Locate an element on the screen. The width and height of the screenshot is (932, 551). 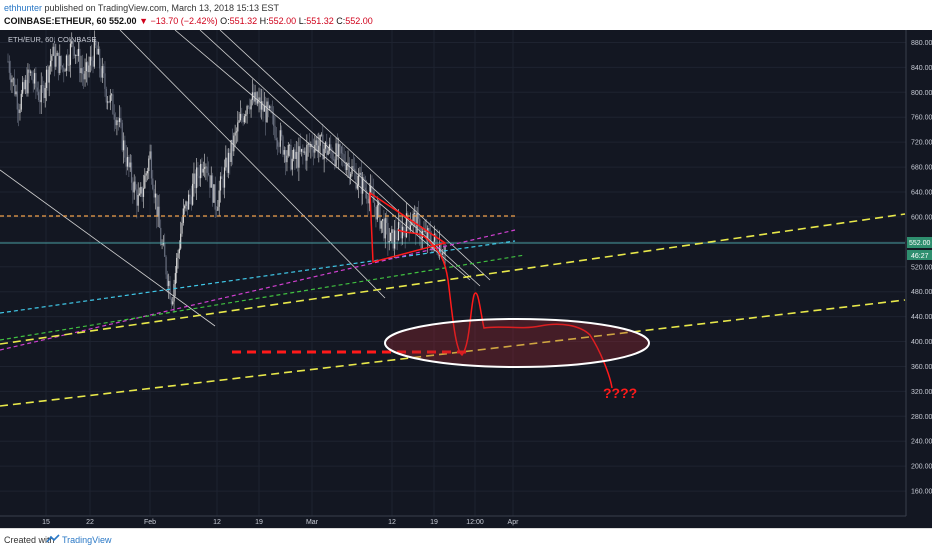
y-tick-label: 160.00 is located at coordinates (921, 492).